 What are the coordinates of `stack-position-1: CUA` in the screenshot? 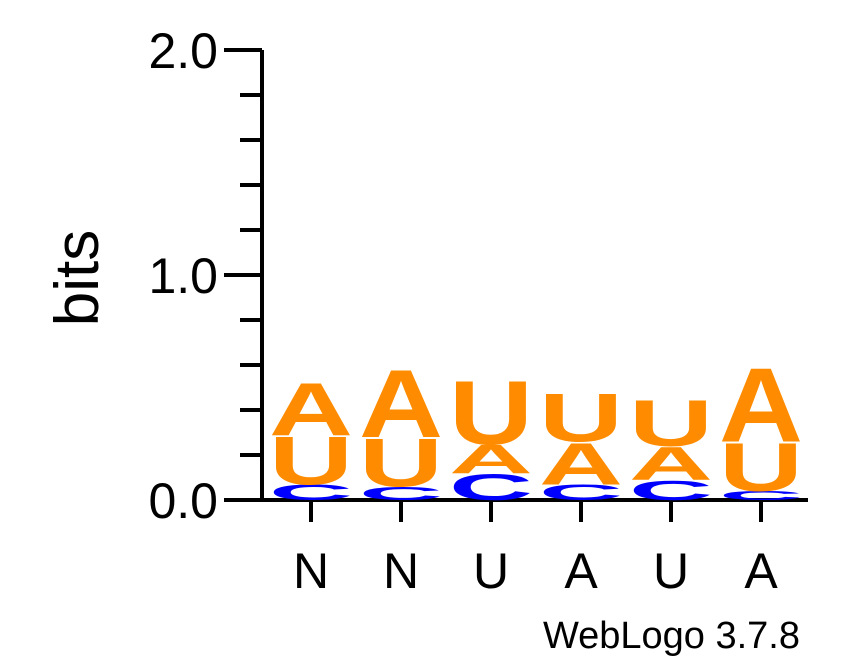 It's located at (311, 436).